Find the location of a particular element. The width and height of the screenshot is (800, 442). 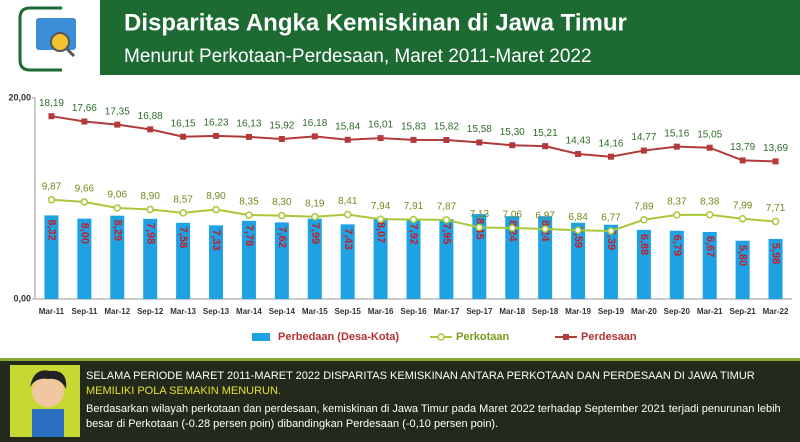

line-value-label: 7,89 is located at coordinates (644, 206).